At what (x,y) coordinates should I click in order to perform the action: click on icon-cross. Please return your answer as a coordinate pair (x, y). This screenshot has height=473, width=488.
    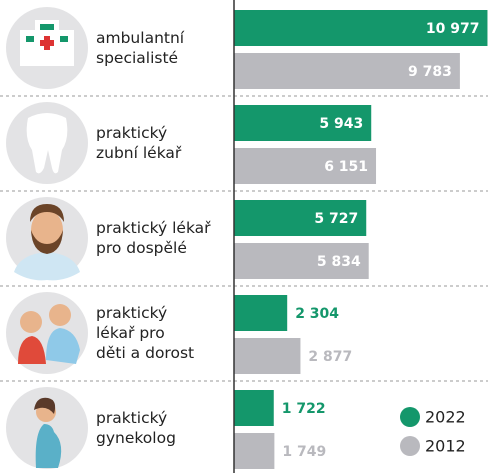
    Looking at the image, I should click on (47, 43).